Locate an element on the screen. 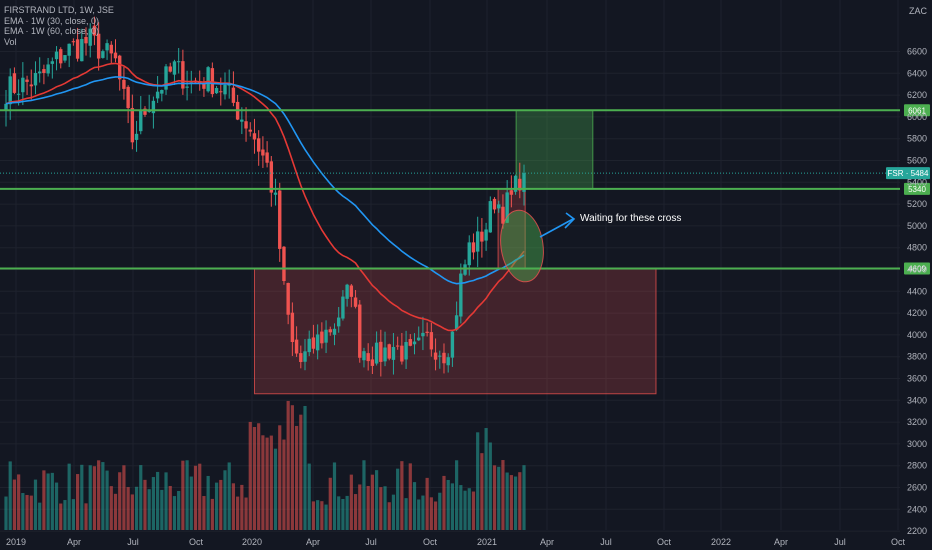 This screenshot has width=932, height=550. y-tick-label: 6400 is located at coordinates (917, 73).